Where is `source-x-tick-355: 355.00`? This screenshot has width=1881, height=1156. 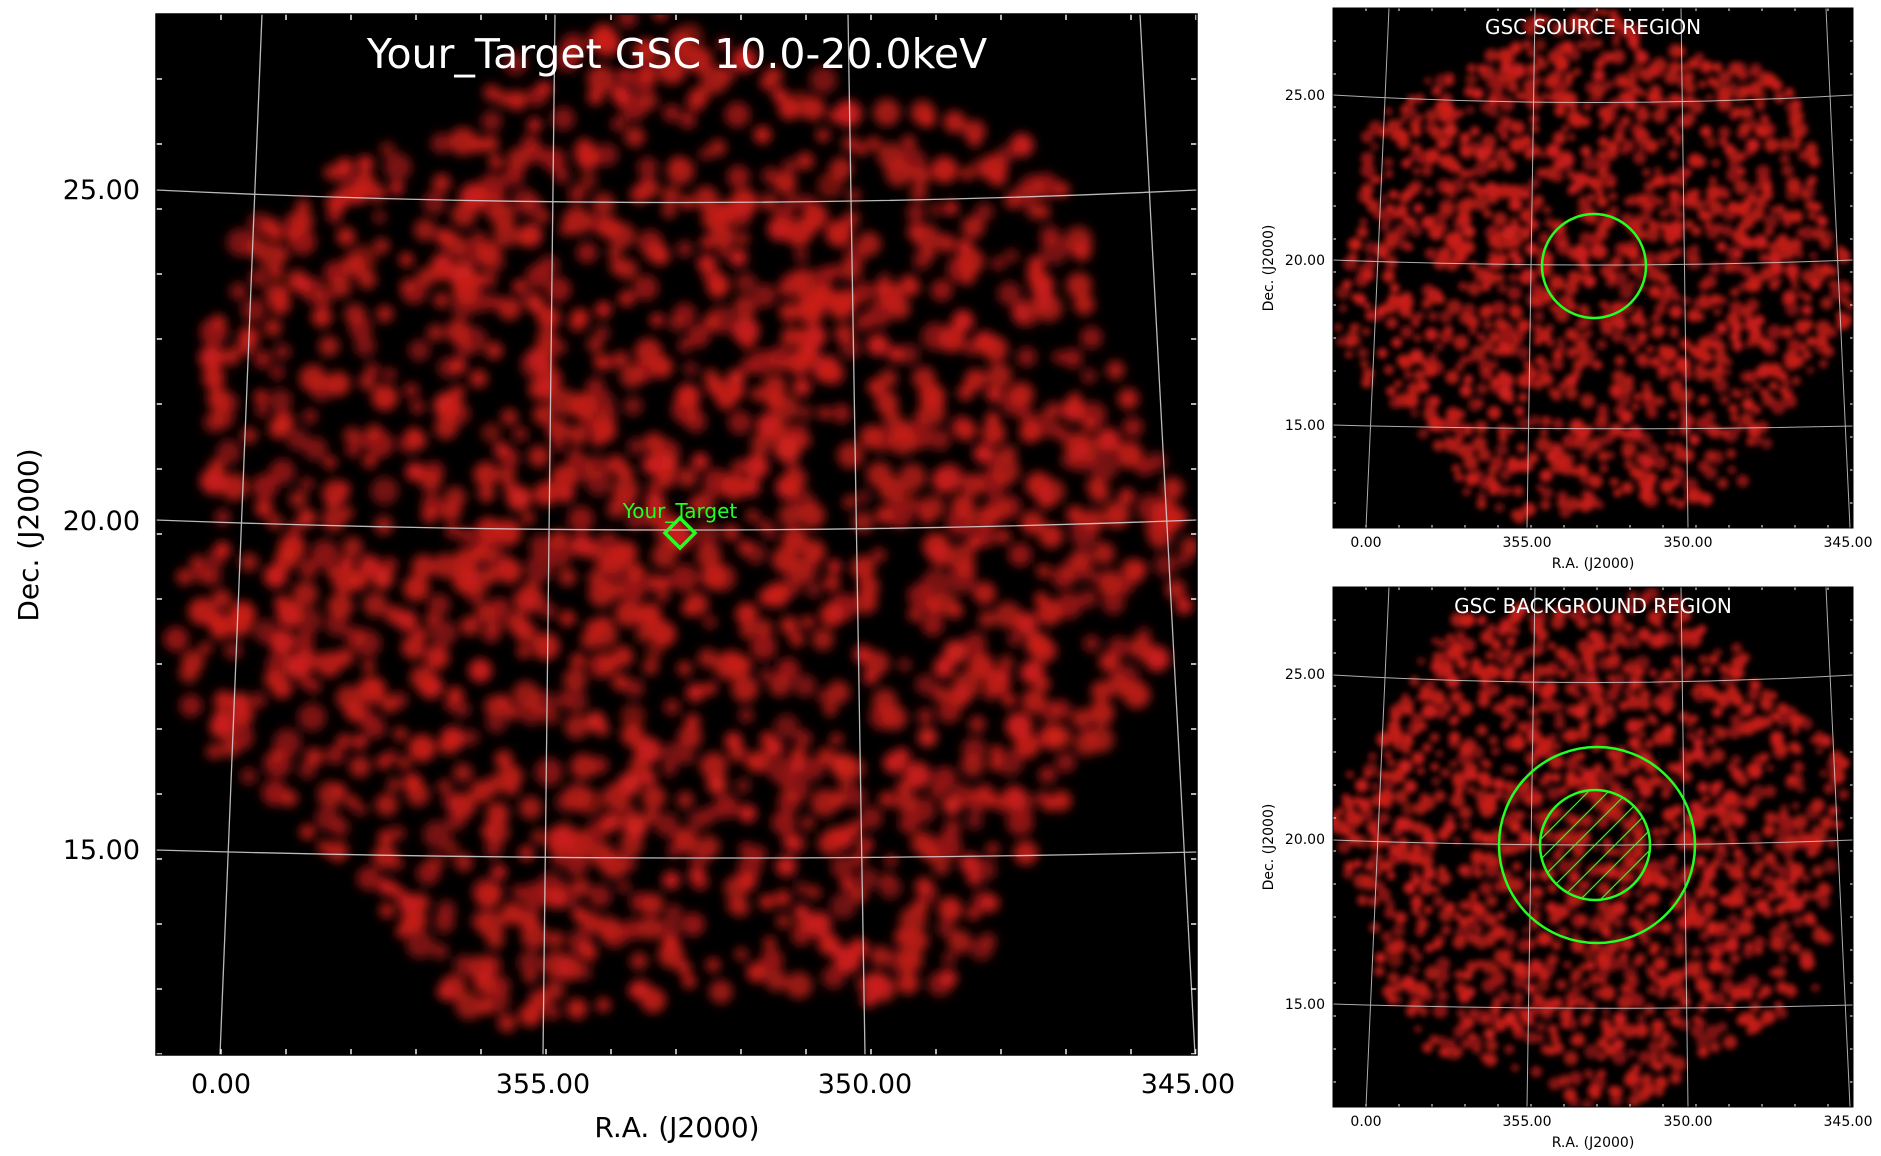
source-x-tick-355: 355.00 is located at coordinates (1527, 543).